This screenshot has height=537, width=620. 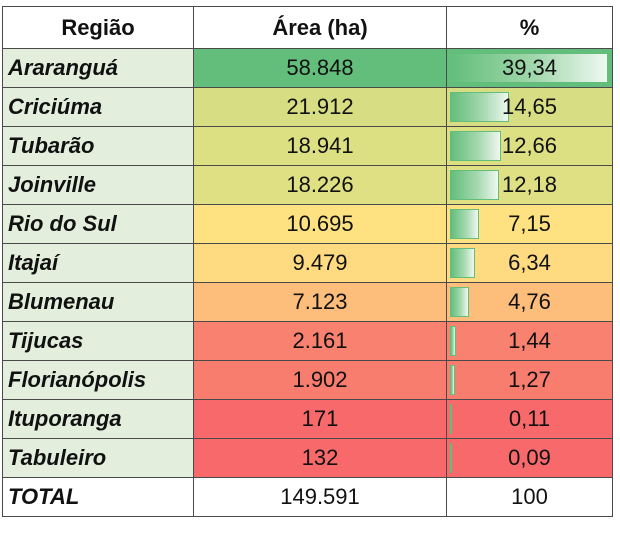 I want to click on pct-cell: 12,66, so click(x=529, y=146).